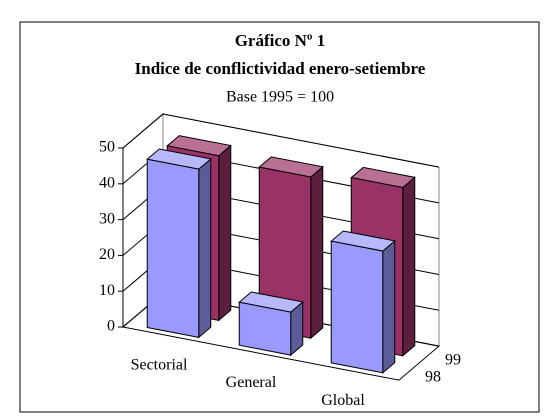  Describe the element at coordinates (107, 182) in the screenshot. I see `y-tick-label: 40` at that location.